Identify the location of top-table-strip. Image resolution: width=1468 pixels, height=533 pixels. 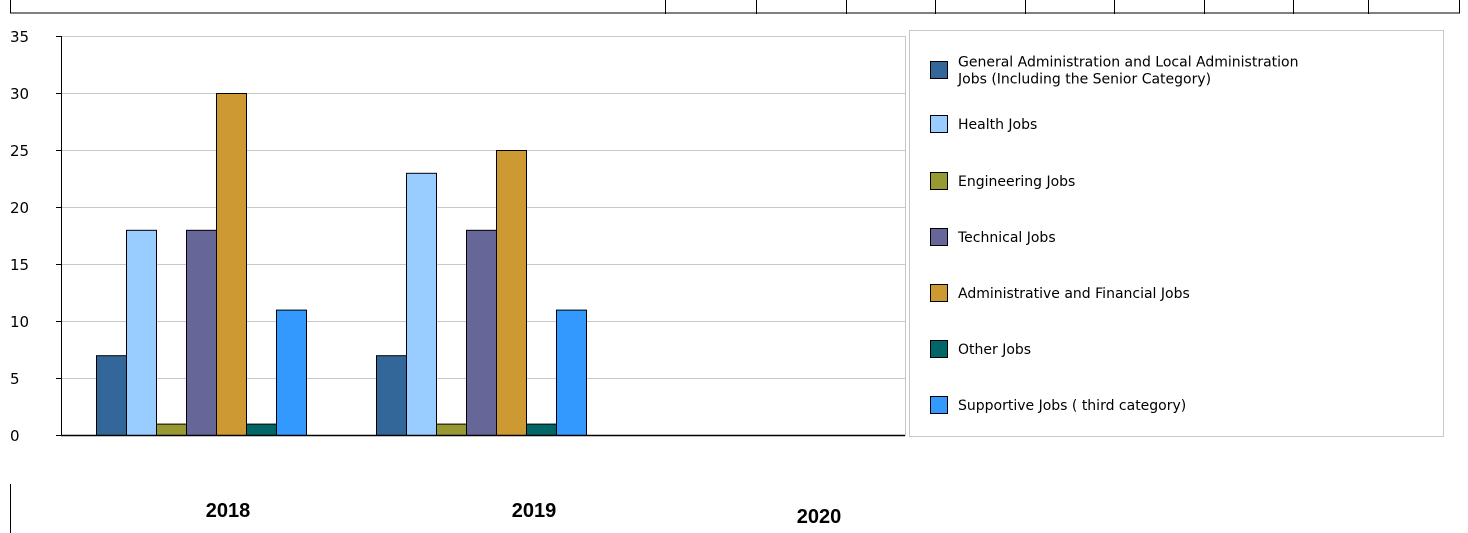
(735, 7).